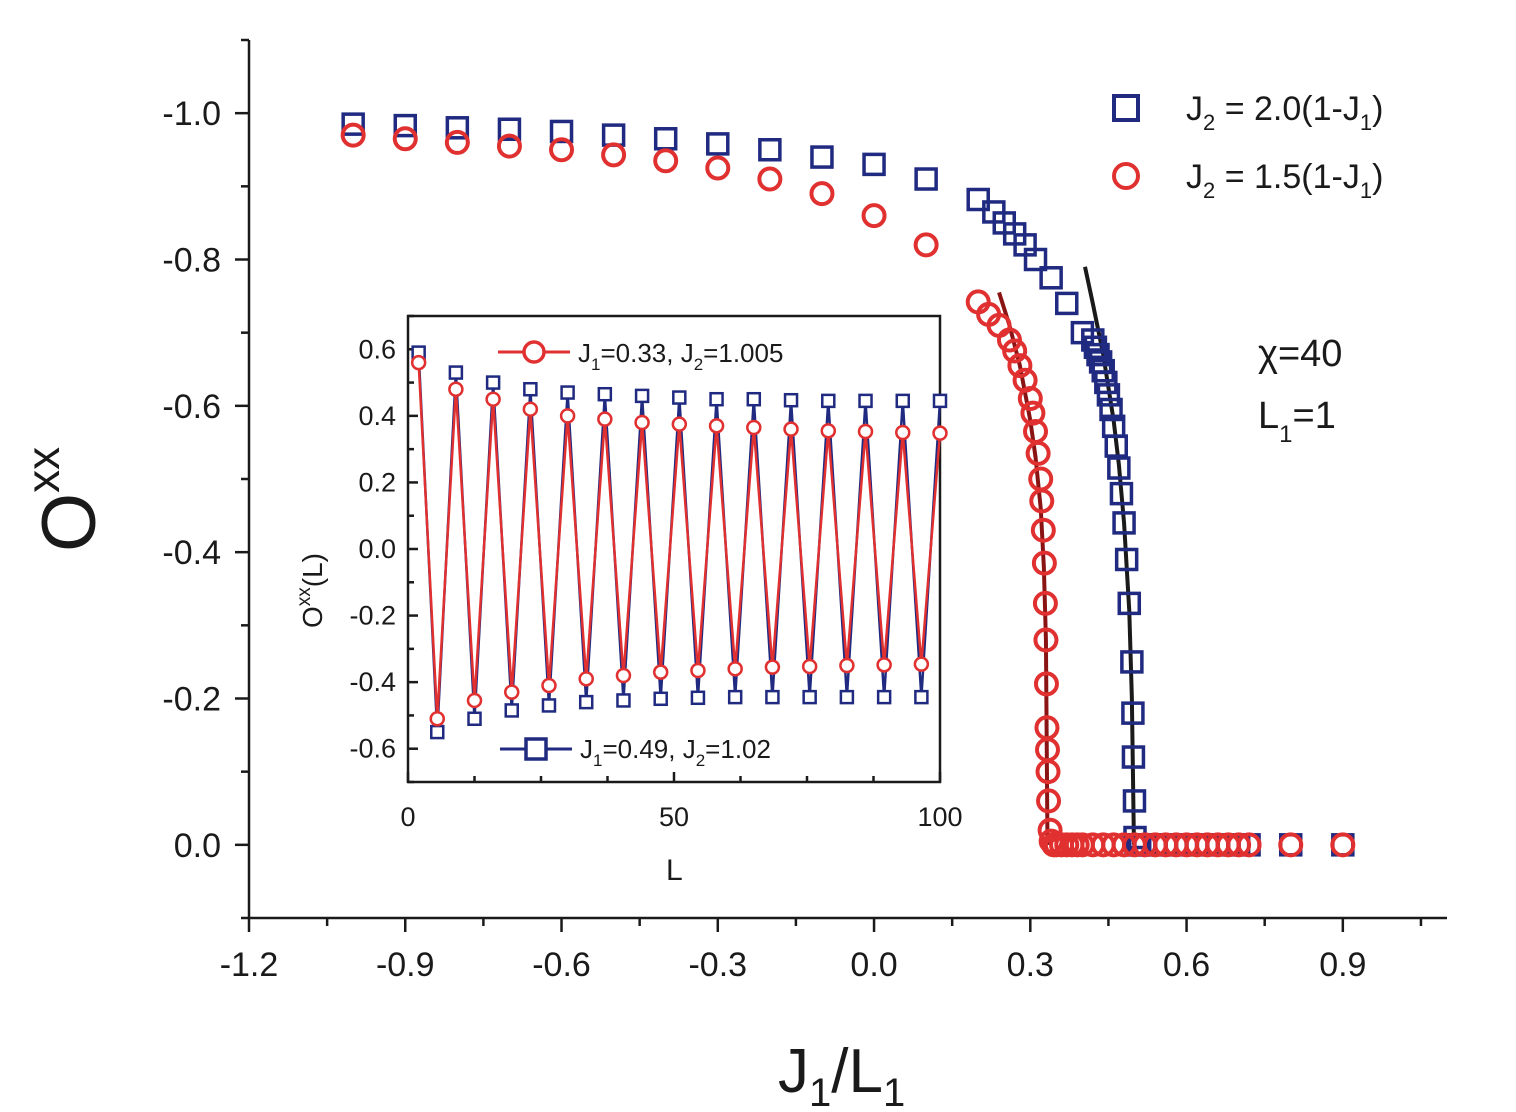 The width and height of the screenshot is (1516, 1112). I want to click on main-y-label: Oxx, so click(64, 499).